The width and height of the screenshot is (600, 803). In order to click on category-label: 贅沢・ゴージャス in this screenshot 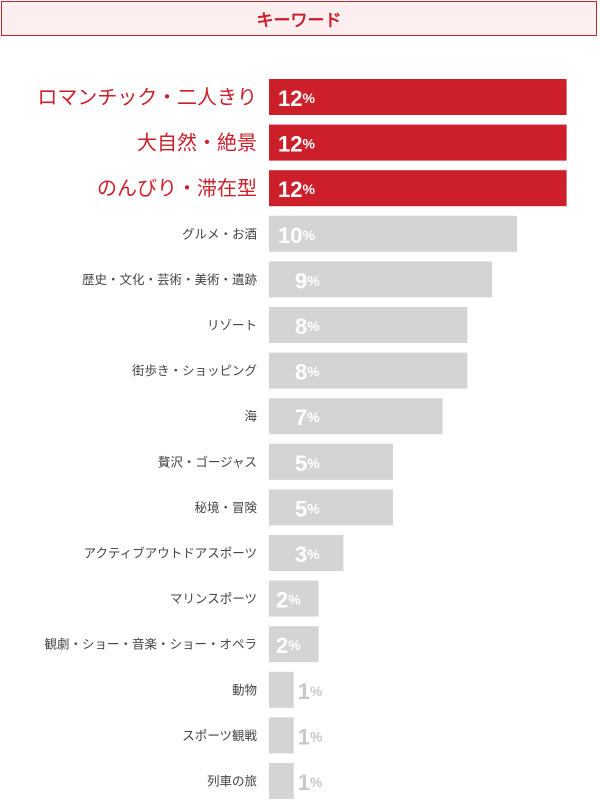, I will do `click(207, 461)`.